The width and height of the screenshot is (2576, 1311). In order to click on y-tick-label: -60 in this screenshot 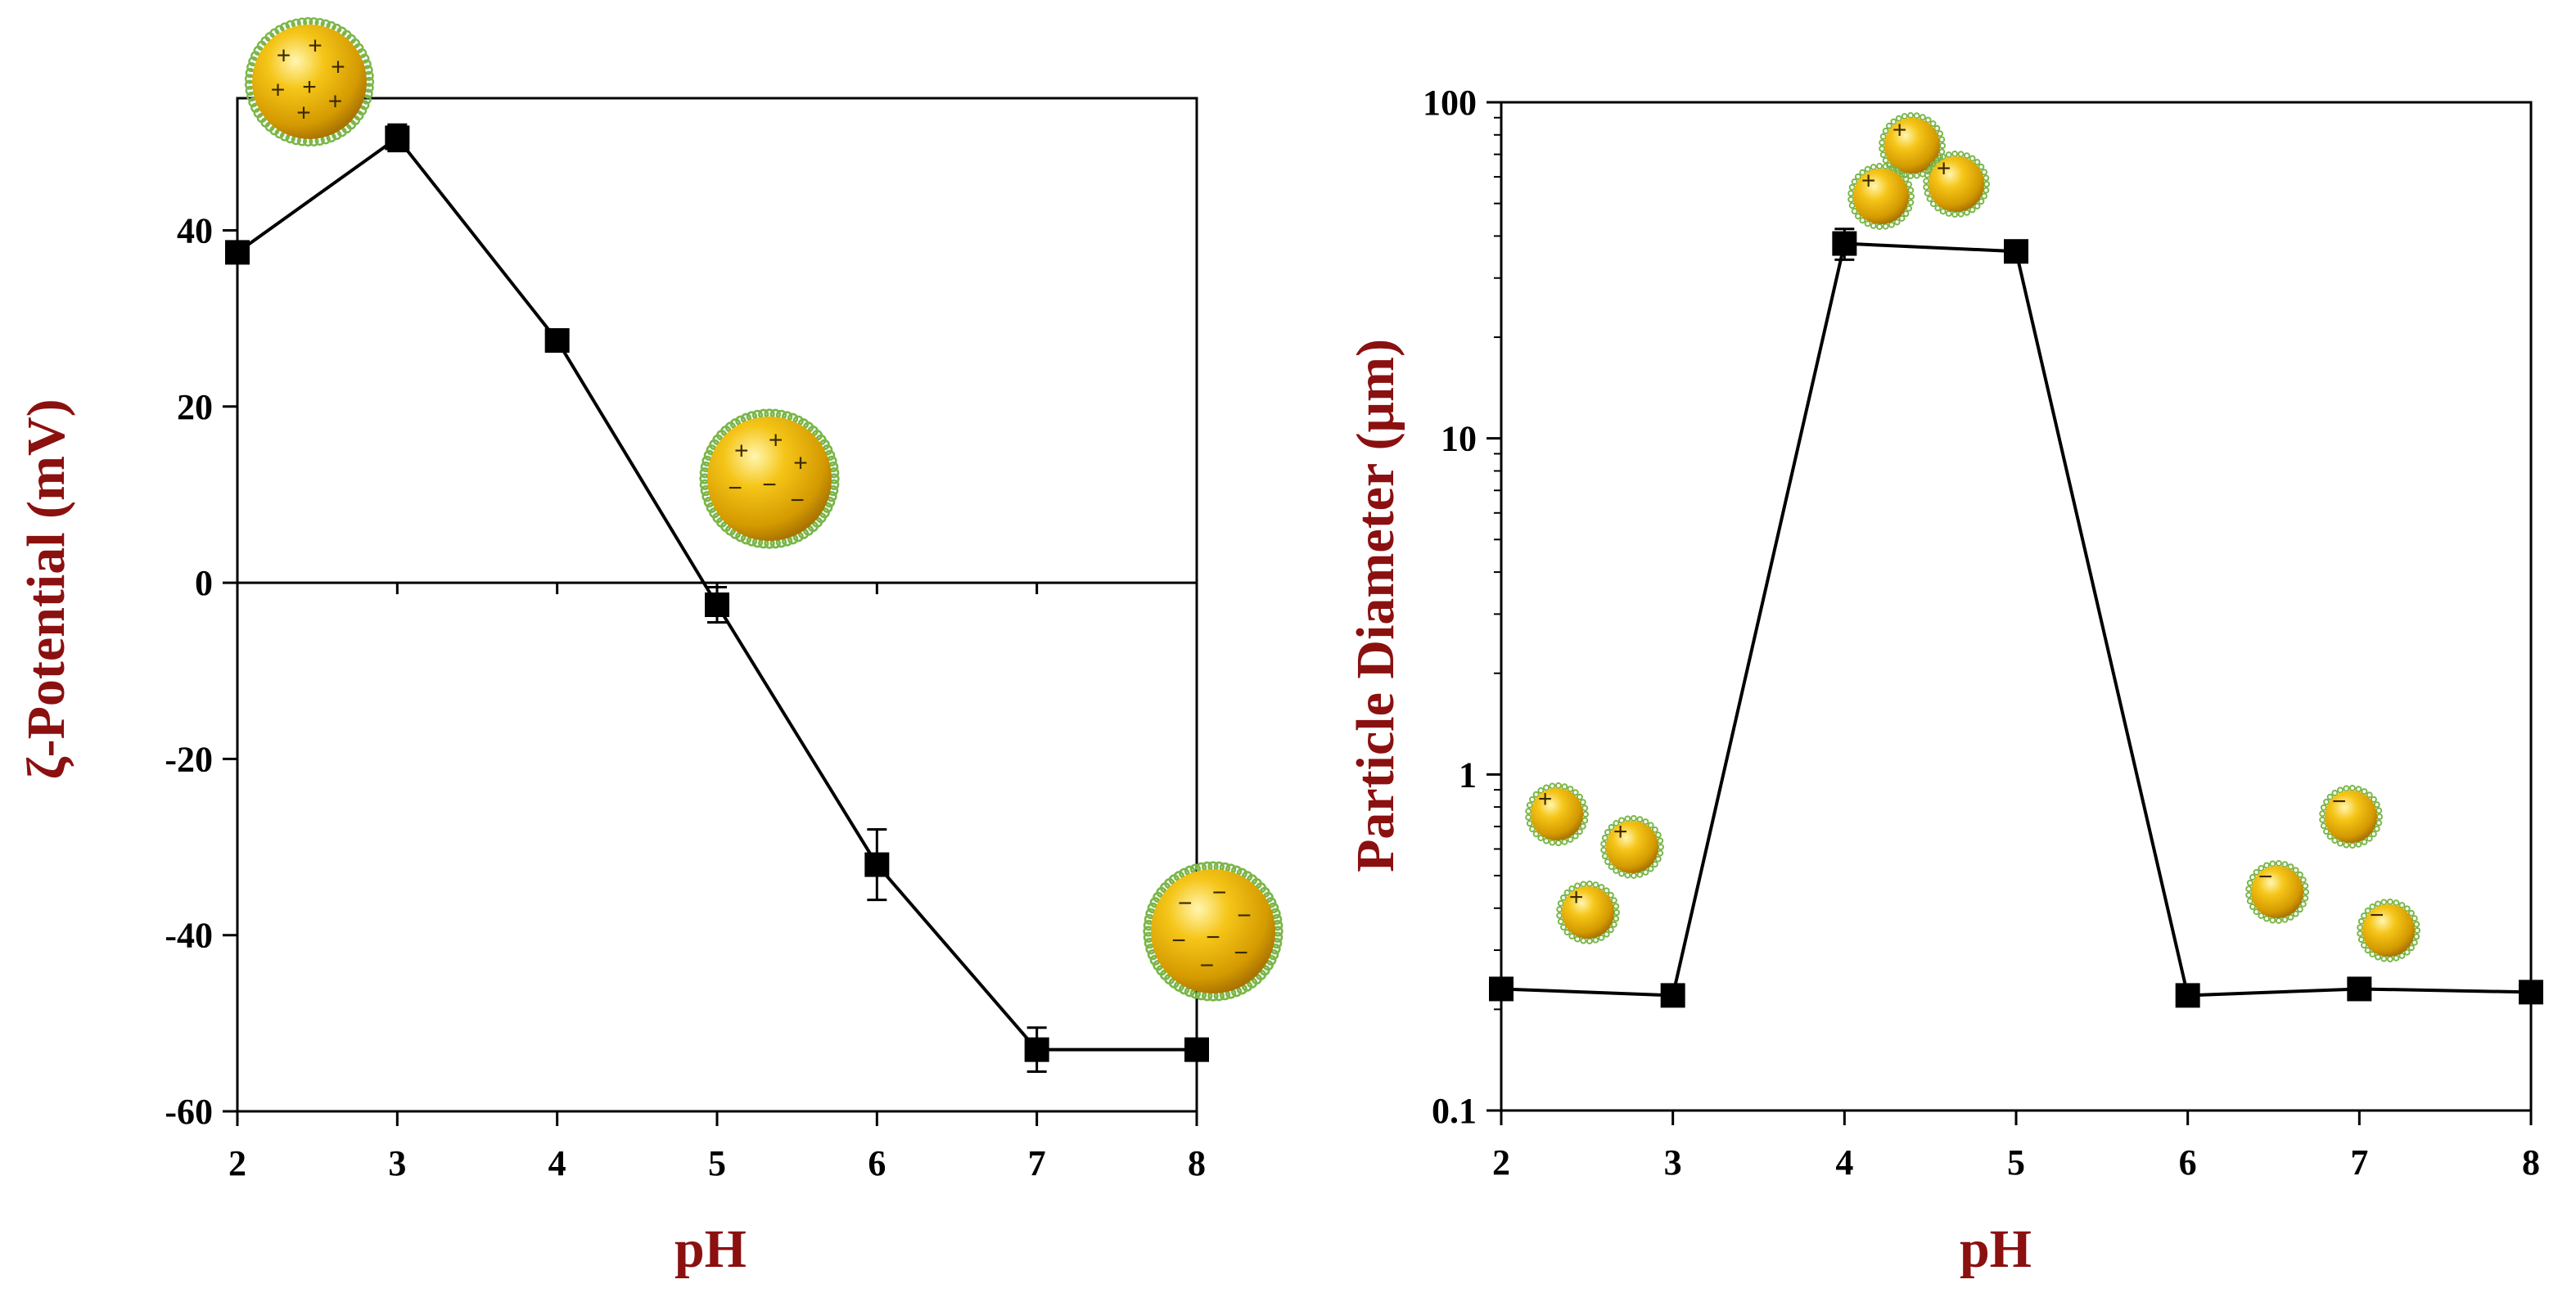, I will do `click(189, 1112)`.